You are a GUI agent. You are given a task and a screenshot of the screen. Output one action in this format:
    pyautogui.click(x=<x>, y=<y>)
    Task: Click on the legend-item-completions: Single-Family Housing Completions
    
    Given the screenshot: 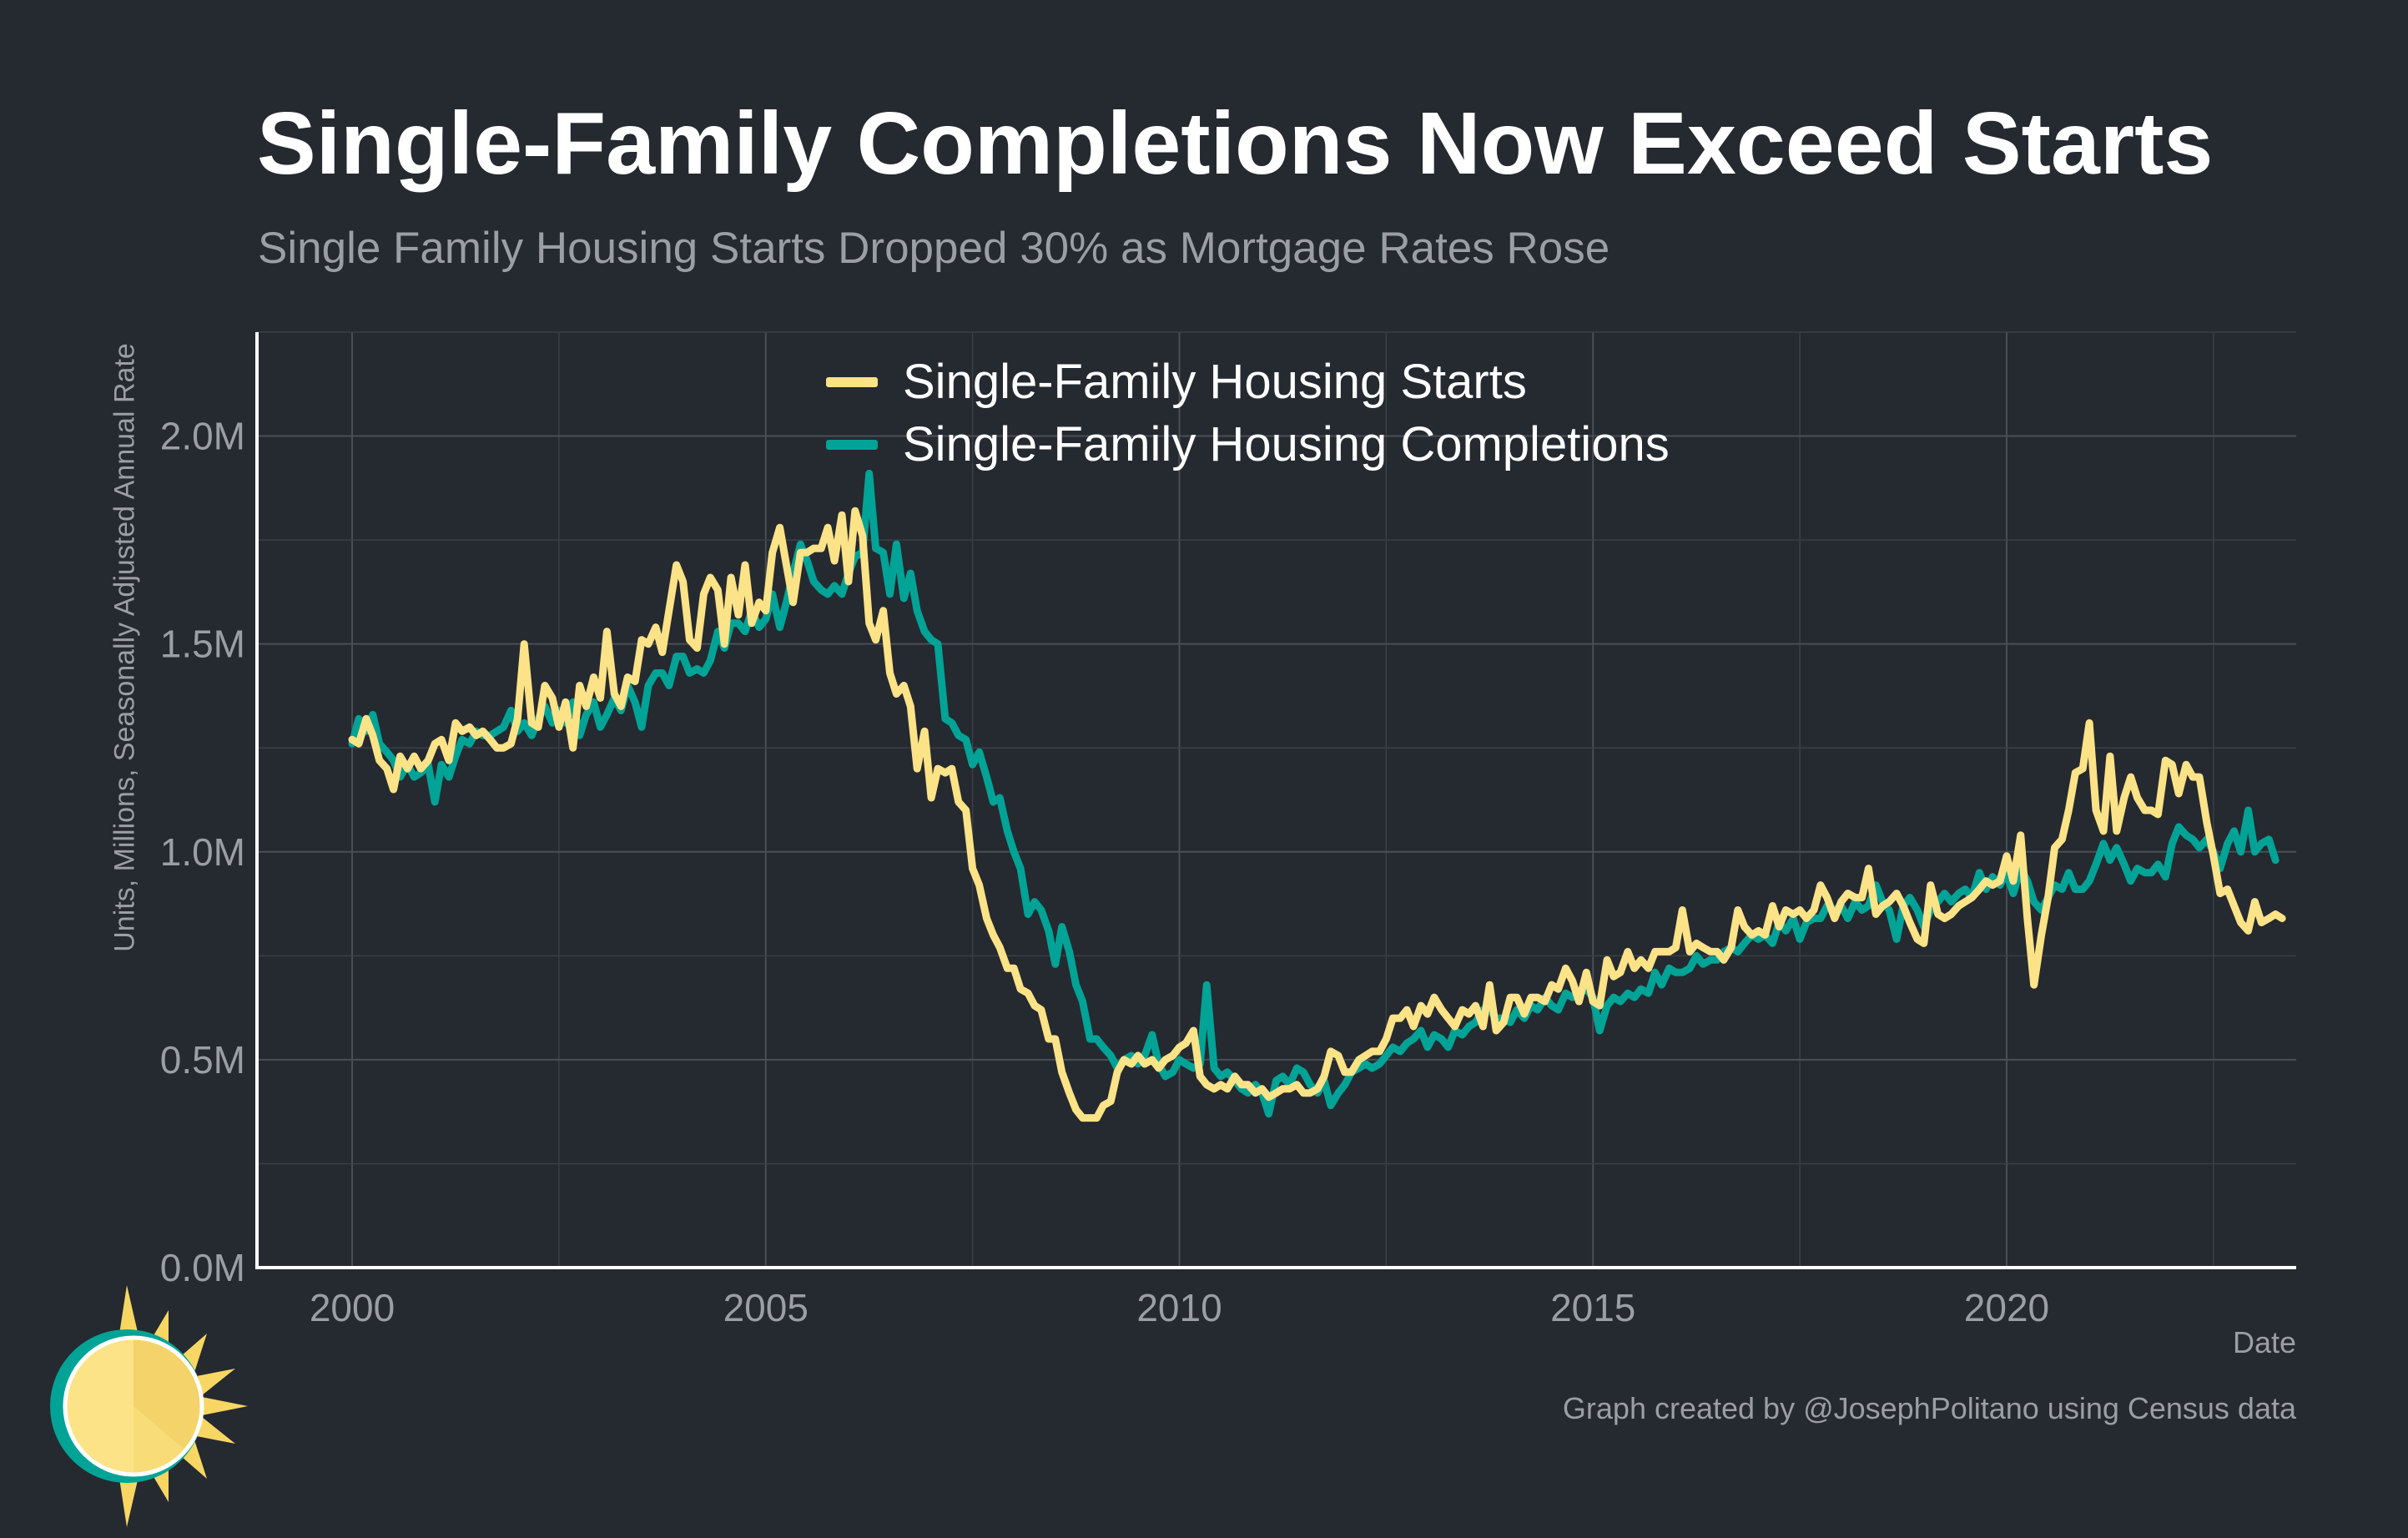 What is the action you would take?
    pyautogui.click(x=1248, y=444)
    